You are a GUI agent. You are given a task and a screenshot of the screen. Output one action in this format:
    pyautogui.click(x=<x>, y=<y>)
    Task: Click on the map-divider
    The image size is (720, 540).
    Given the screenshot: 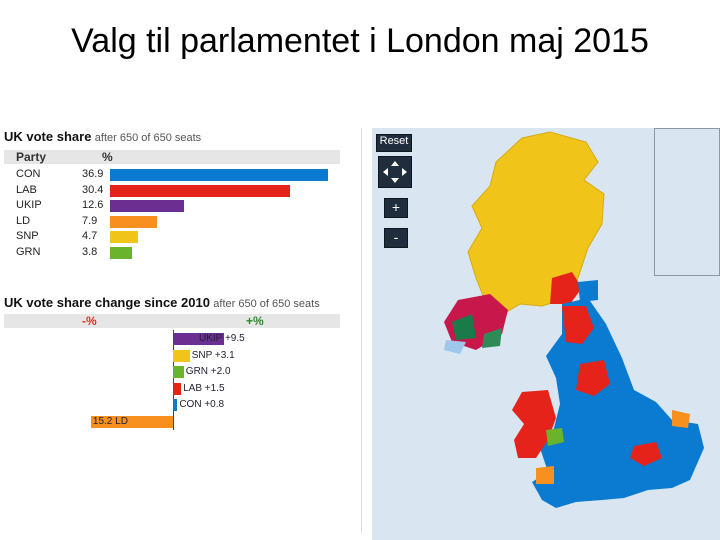 What is the action you would take?
    pyautogui.click(x=366, y=330)
    